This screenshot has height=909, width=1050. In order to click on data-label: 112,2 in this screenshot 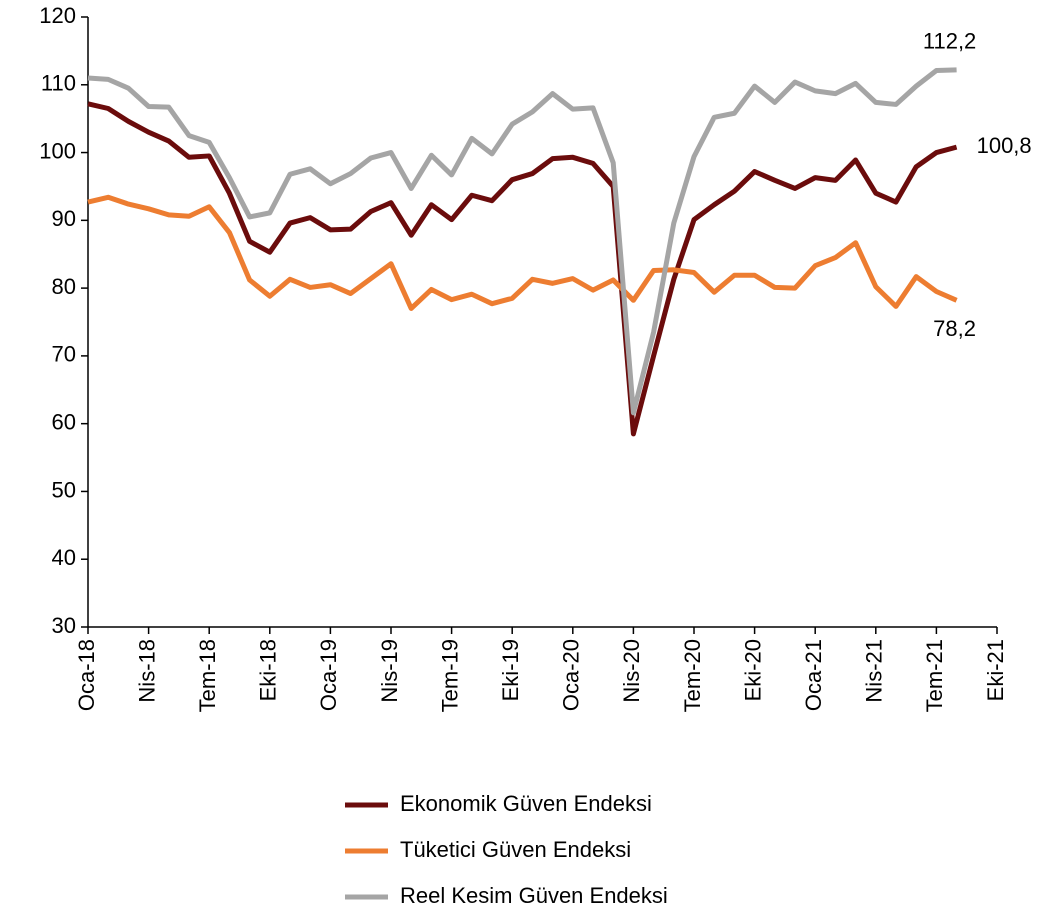, I will do `click(949, 41)`.